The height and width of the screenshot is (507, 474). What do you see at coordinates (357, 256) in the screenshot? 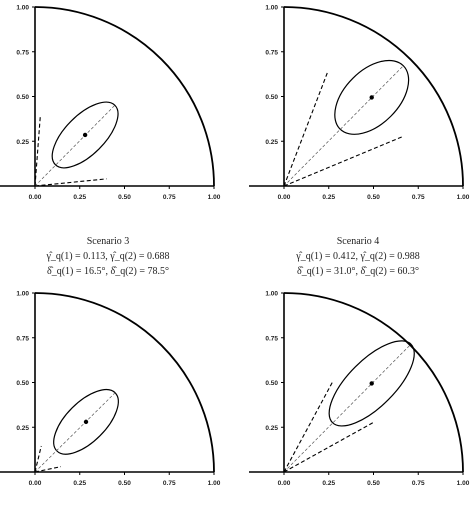
I see `scenario-4-gamma-line: γ̂_q(1) = 0.412, γ̂_q(2) = 0.988` at bounding box center [357, 256].